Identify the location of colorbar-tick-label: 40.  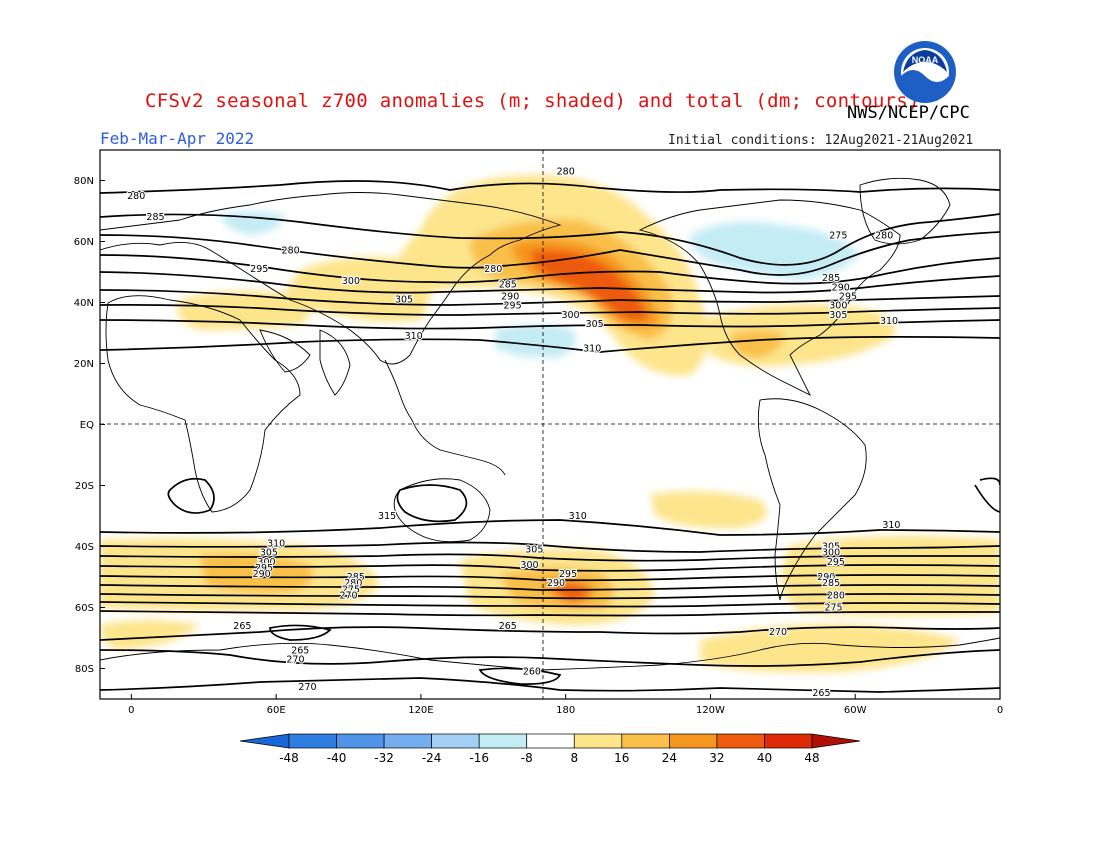
(764, 758).